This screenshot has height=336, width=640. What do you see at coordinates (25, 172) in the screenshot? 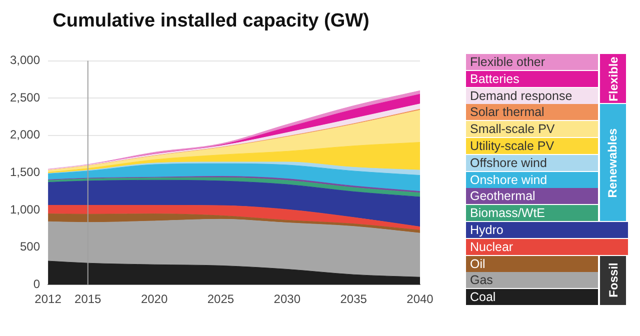
I see `y-tick-label: 1,500` at bounding box center [25, 172].